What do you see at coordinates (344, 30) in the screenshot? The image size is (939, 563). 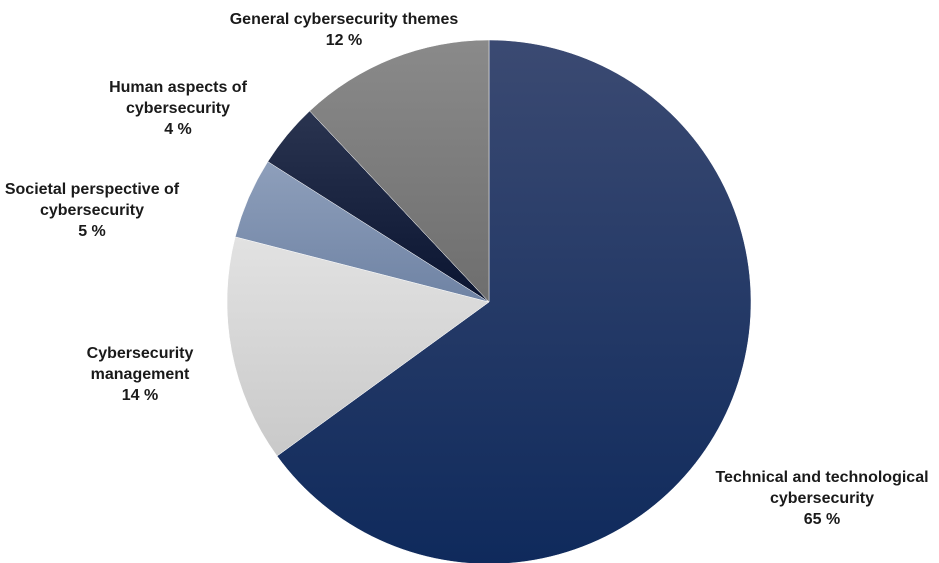 I see `slice-label: General cybersecurity themes 12 %` at bounding box center [344, 30].